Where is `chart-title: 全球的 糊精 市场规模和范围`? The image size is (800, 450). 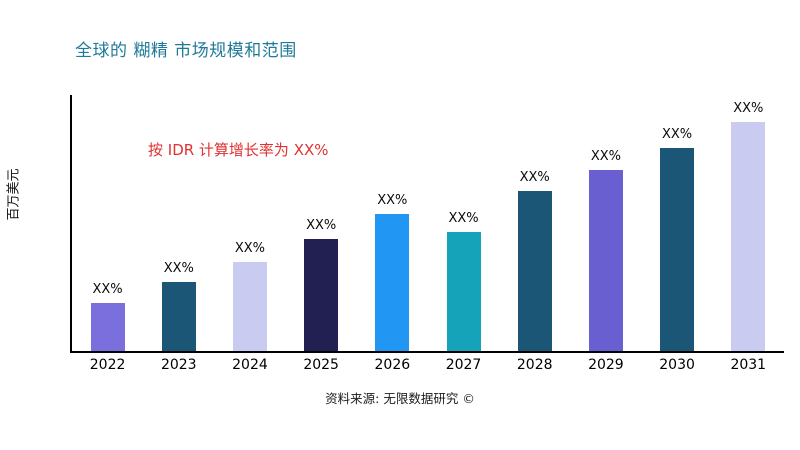
chart-title: 全球的 糊精 市场规模和范围 is located at coordinates (186, 51).